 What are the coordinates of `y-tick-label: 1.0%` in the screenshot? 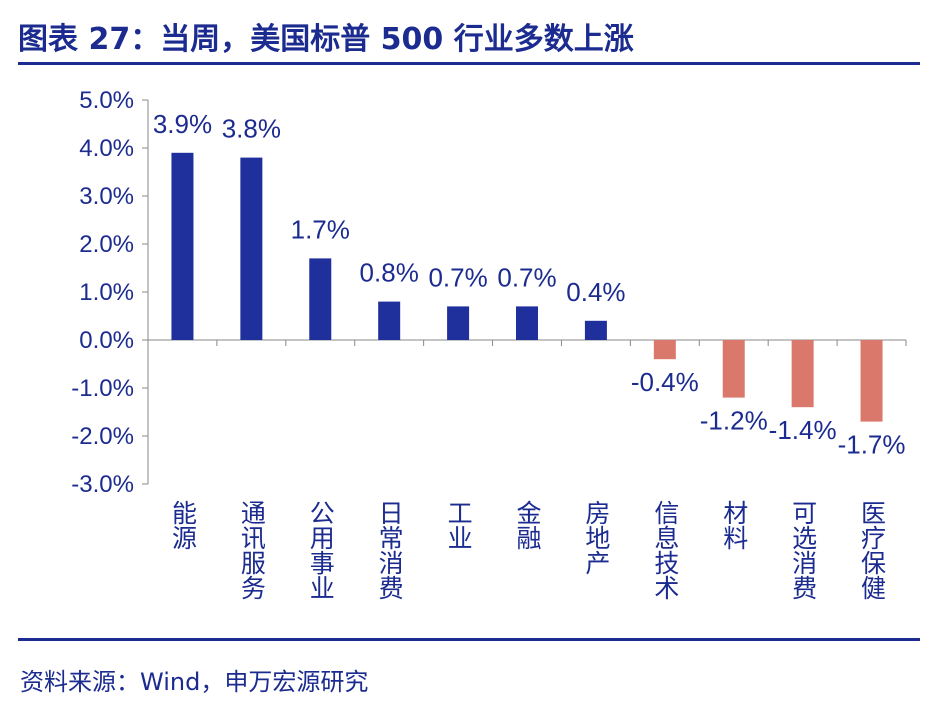 It's located at (106, 292).